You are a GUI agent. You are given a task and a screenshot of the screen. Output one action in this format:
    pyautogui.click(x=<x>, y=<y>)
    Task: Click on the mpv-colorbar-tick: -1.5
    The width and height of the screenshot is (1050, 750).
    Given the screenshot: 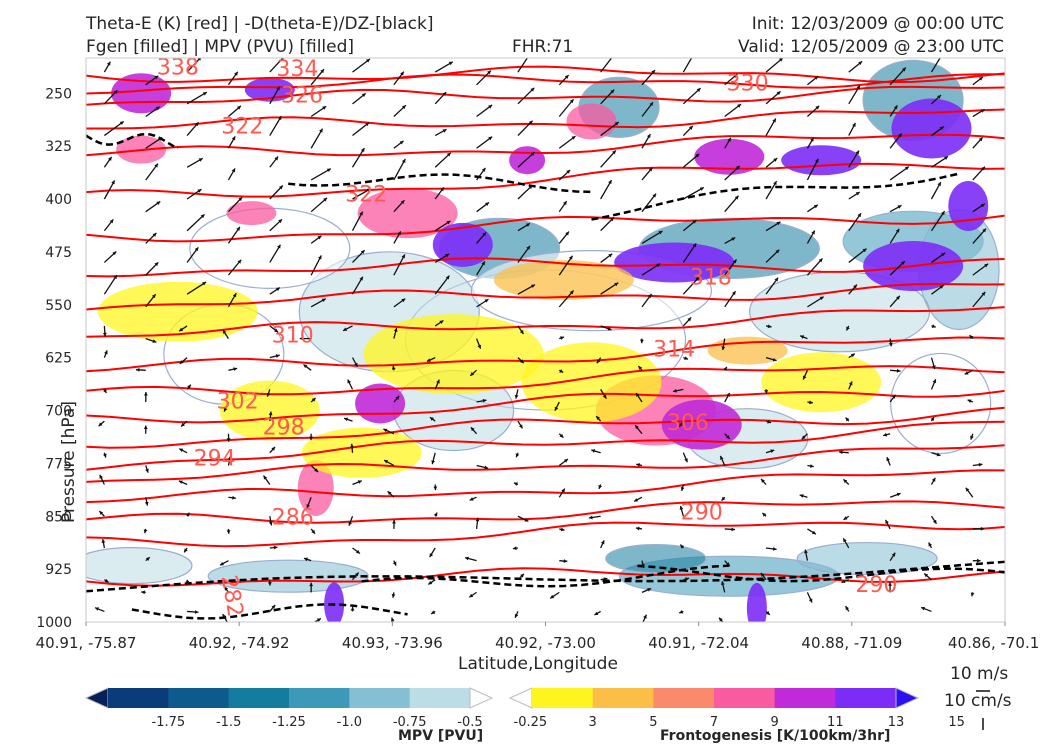 What is the action you would take?
    pyautogui.click(x=228, y=722)
    